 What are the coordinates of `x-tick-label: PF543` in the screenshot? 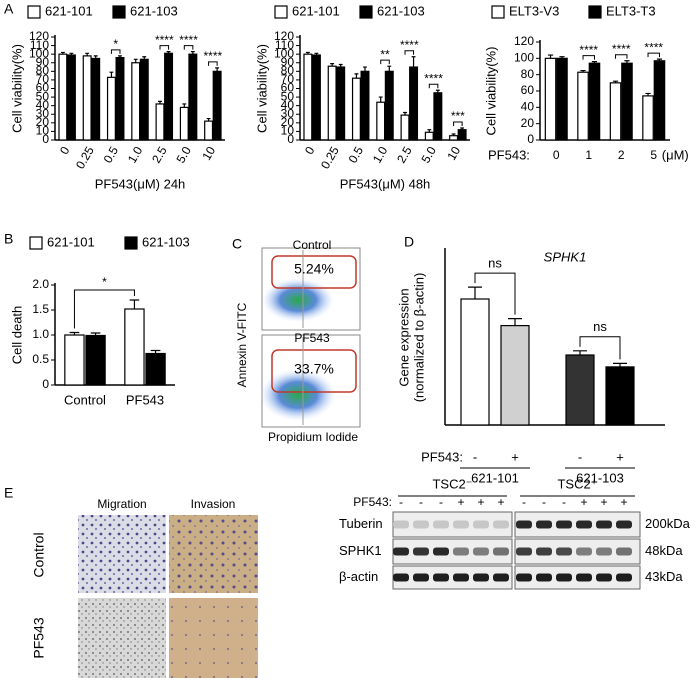 It's located at (145, 399).